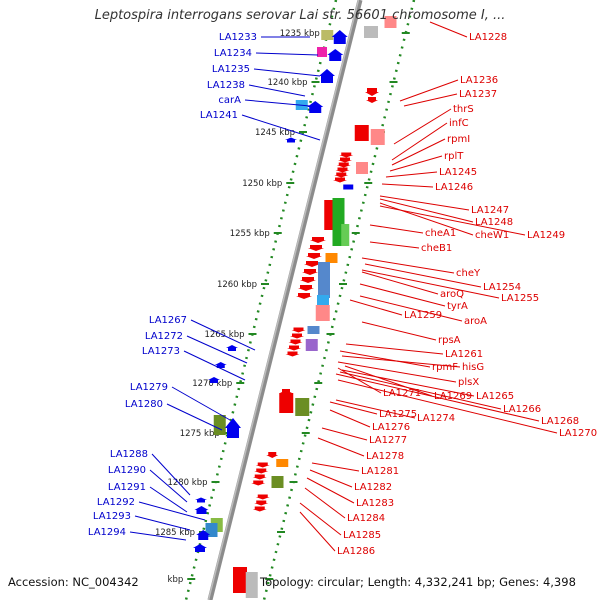 Image resolution: width=600 pixels, height=604 pixels. I want to click on kbp-tick-label: 1275 kbp, so click(200, 434).